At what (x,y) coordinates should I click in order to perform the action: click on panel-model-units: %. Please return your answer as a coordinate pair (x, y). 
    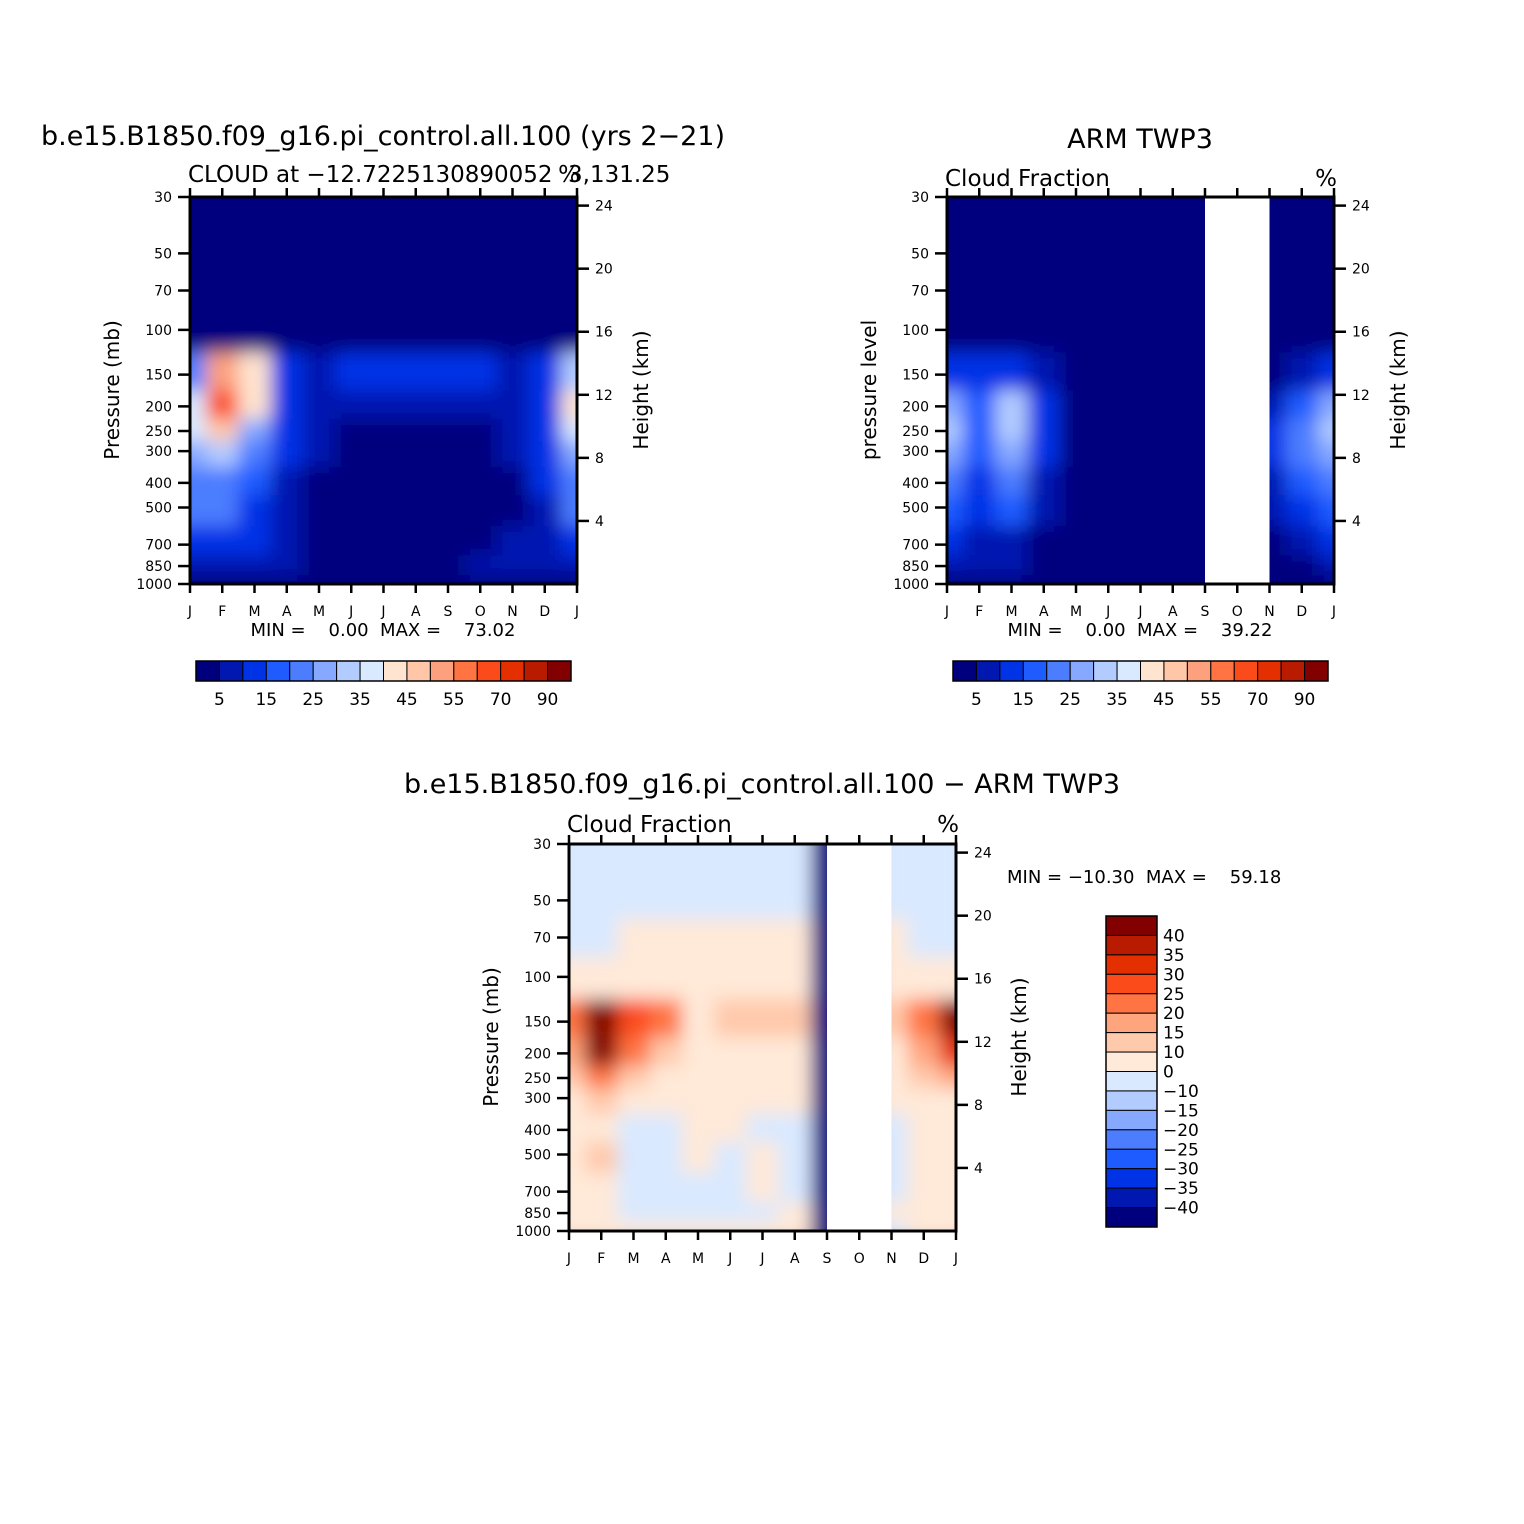
    Looking at the image, I should click on (569, 175).